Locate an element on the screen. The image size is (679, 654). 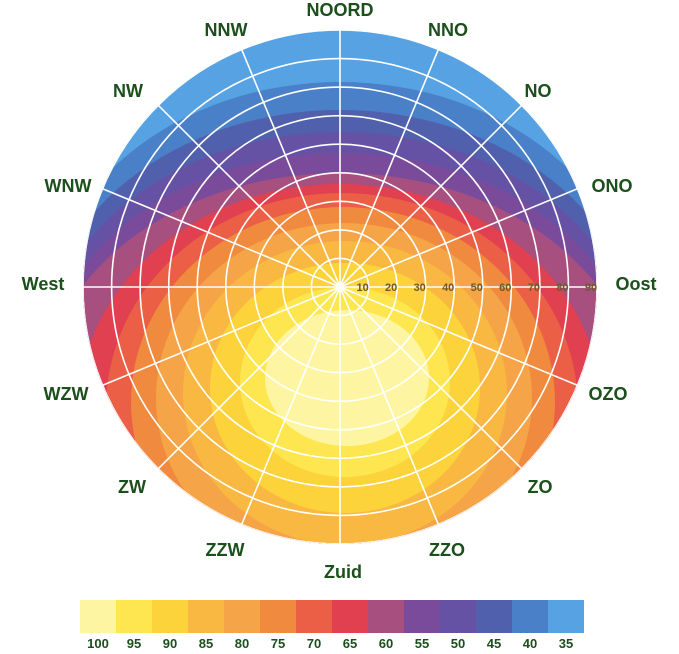
direction-label-zo: ZO is located at coordinates (540, 487).